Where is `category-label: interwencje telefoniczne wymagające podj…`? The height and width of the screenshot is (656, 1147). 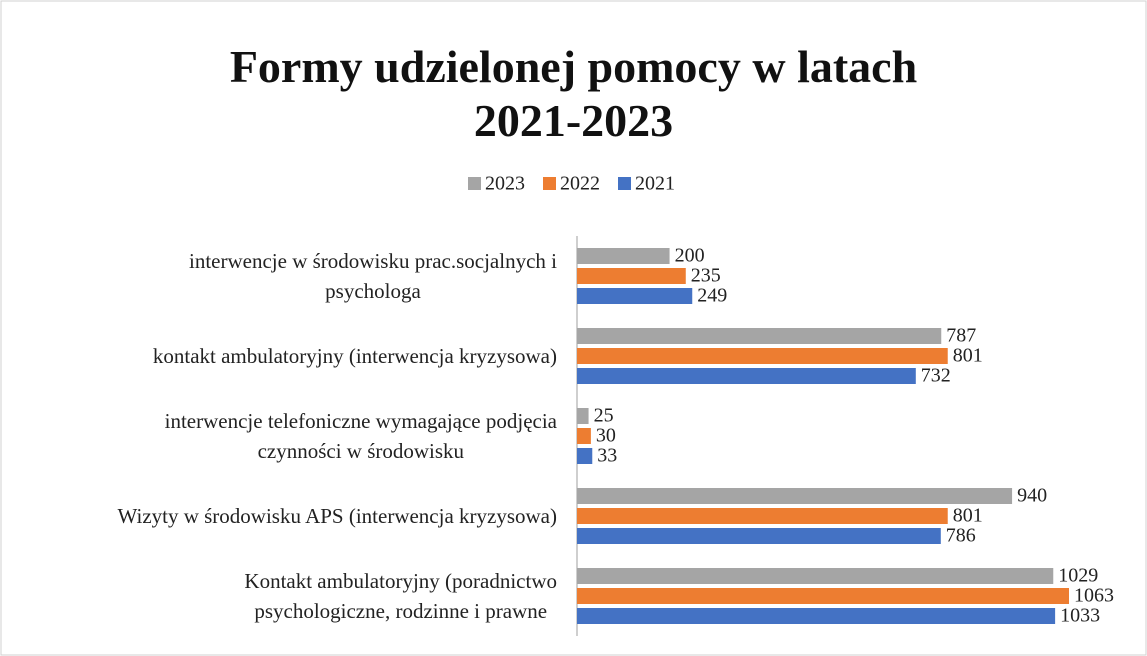 category-label: interwencje telefoniczne wymagające podj… is located at coordinates (360, 436).